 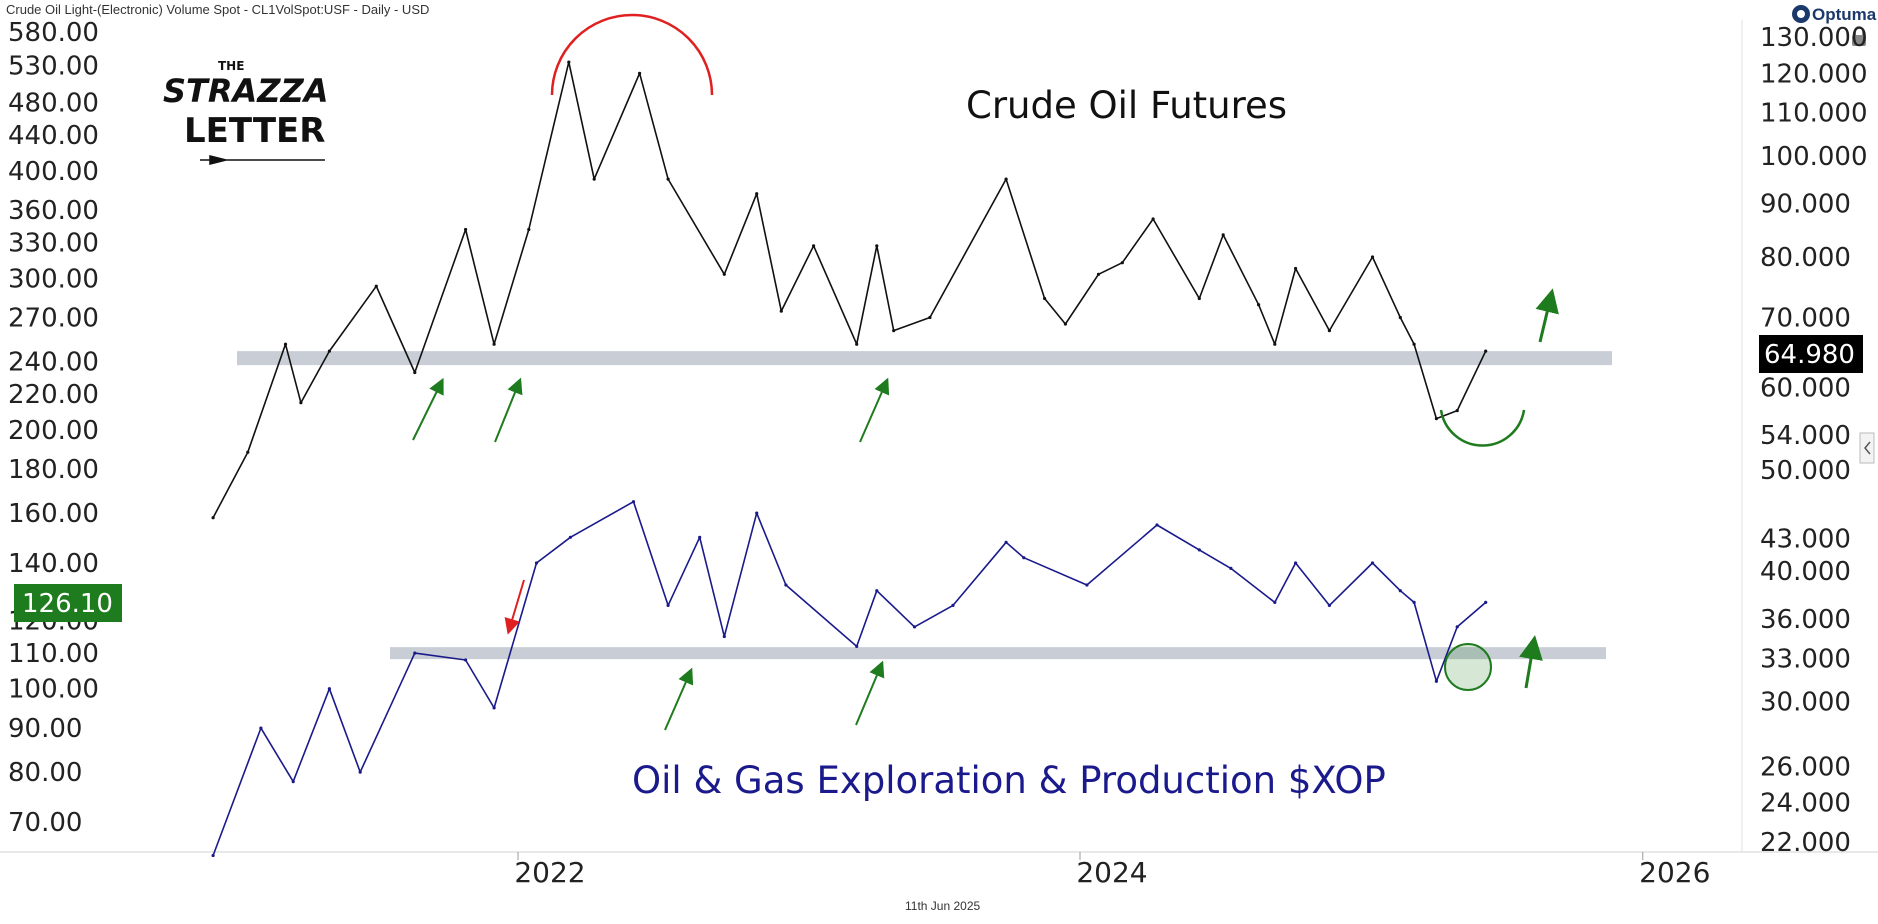 I want to click on right-tick-label: 120.000, so click(x=1814, y=74).